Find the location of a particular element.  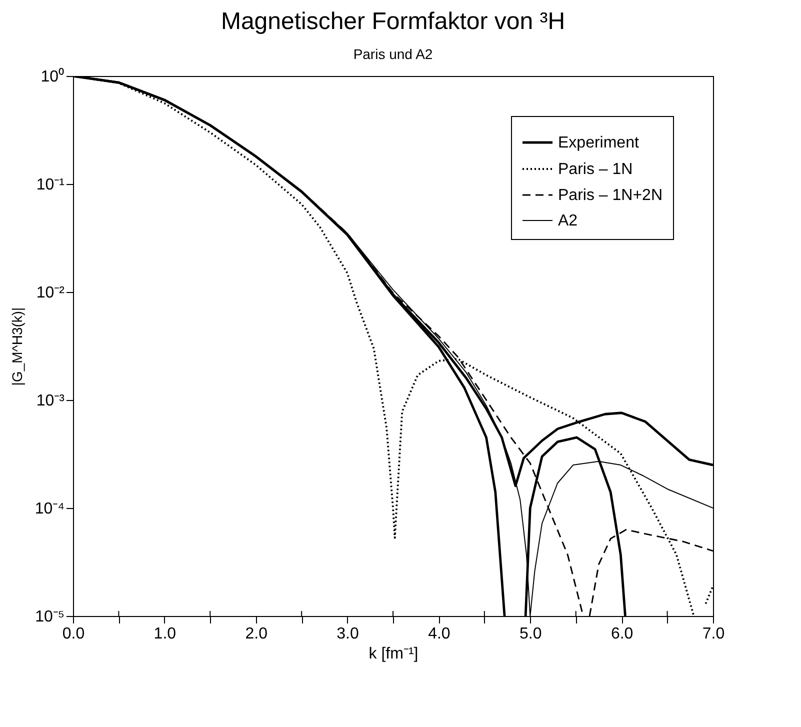

x-tick-label: 1.0 is located at coordinates (165, 634).